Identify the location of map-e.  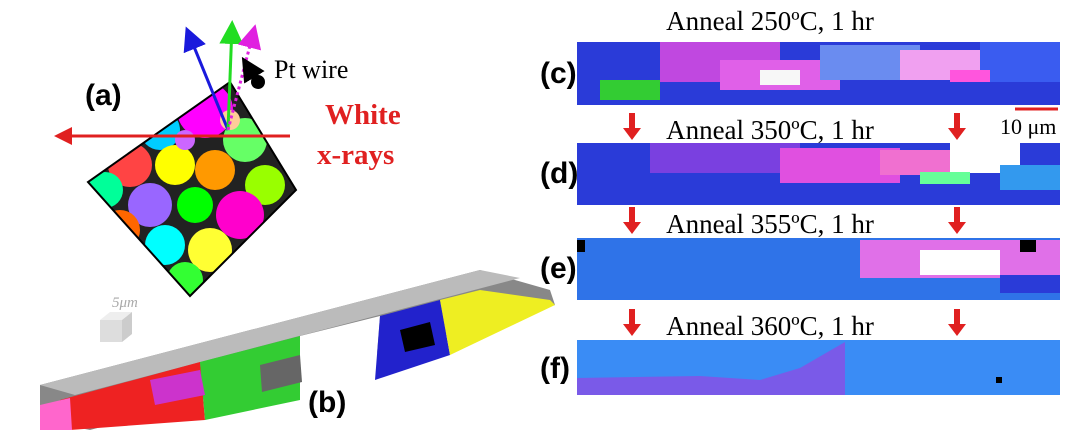
(818, 269).